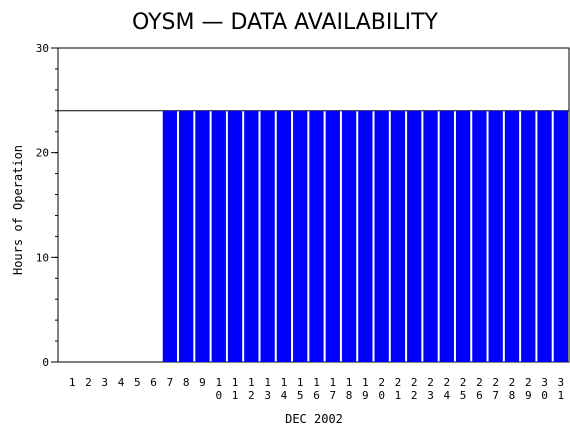  What do you see at coordinates (42, 153) in the screenshot?
I see `y-tick-label: 20` at bounding box center [42, 153].